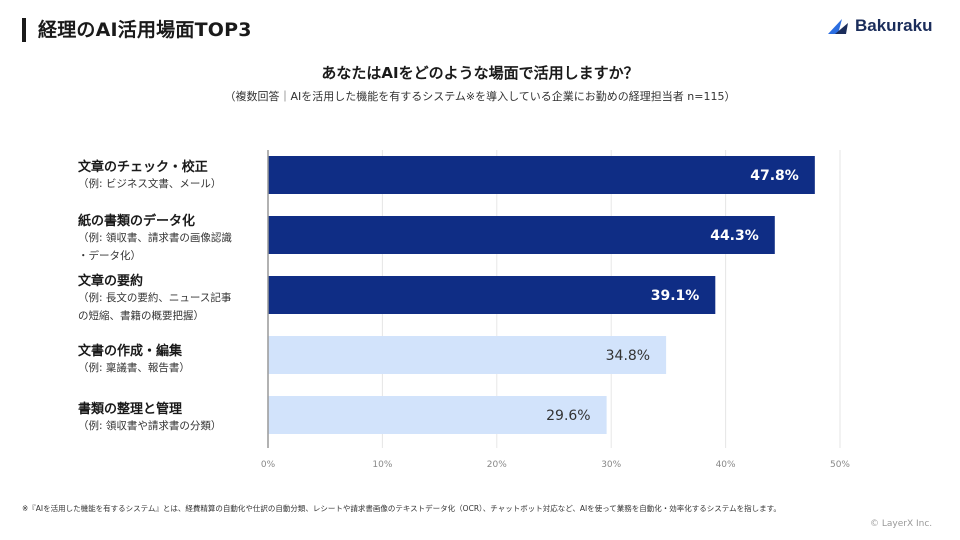 This screenshot has width=960, height=540. Describe the element at coordinates (130, 409) in the screenshot. I see `category-title: 書類の整理と管理` at that location.